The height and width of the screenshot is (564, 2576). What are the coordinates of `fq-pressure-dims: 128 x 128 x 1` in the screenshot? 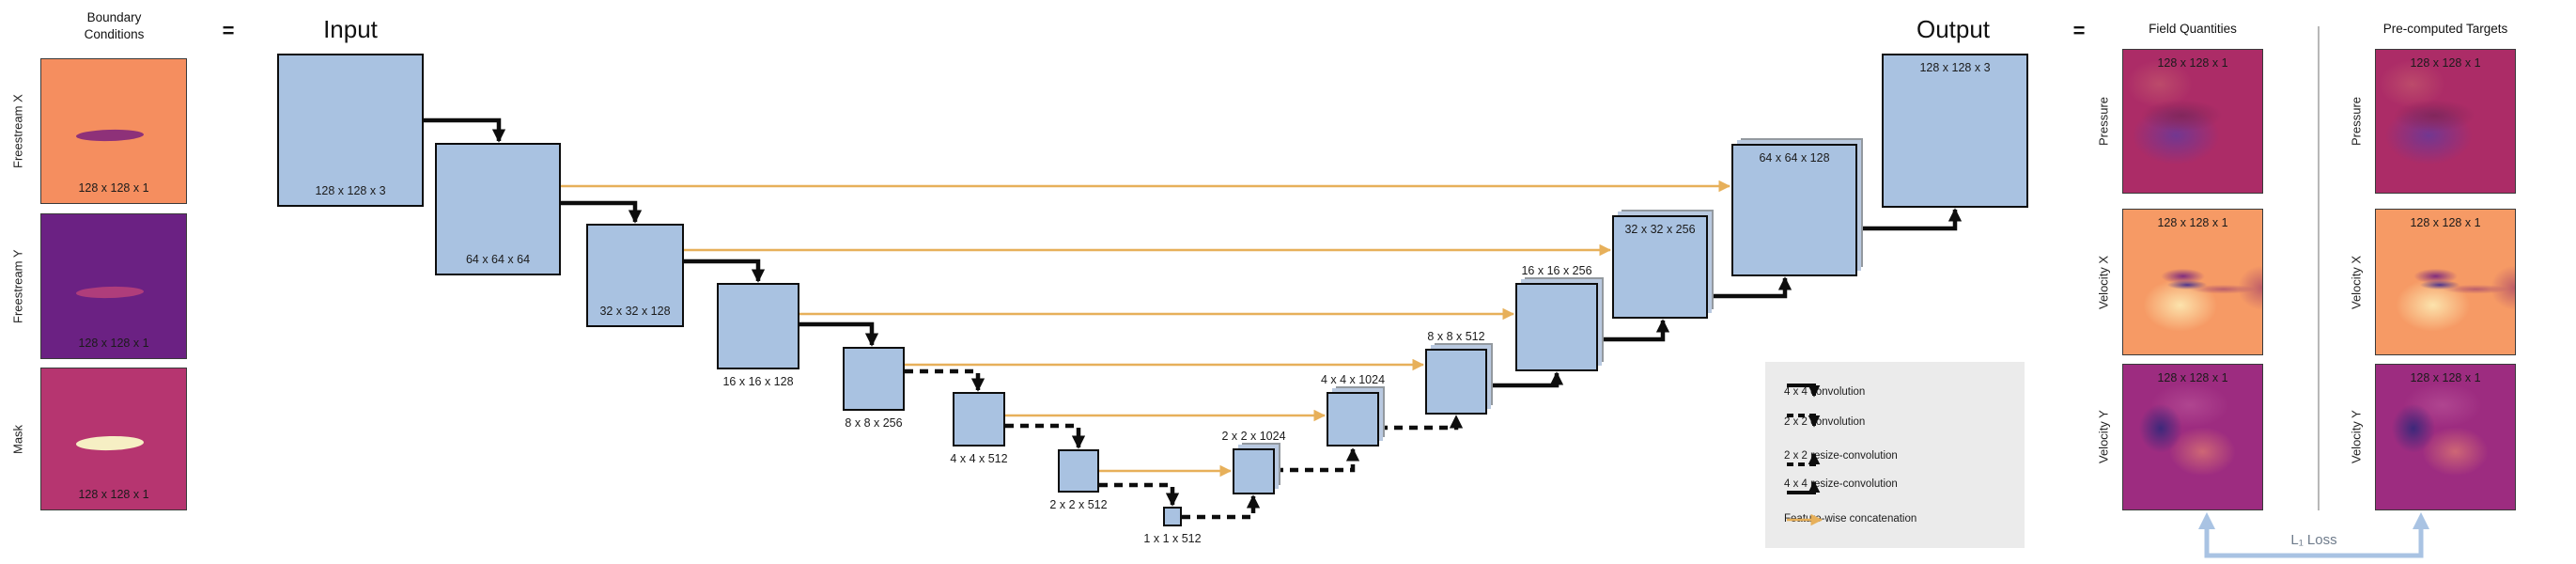 It's located at (2192, 63).